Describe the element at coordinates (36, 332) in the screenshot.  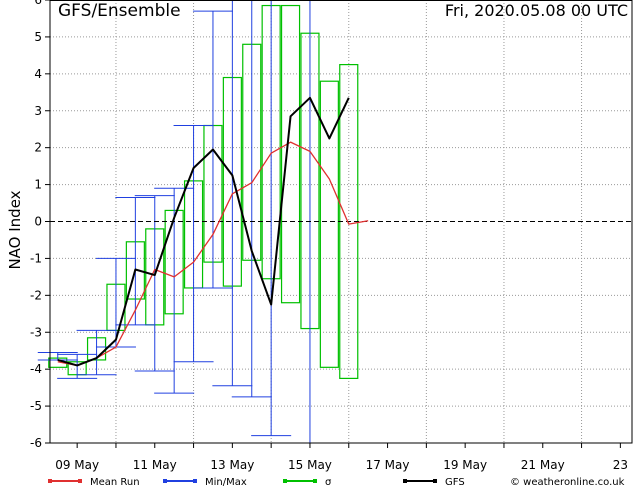
I see `y-tick-label: -3` at that location.